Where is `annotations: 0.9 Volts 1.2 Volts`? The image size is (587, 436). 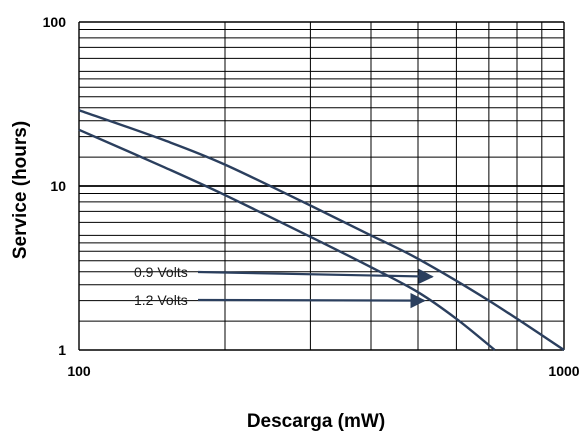
annotations: 0.9 Volts 1.2 Volts is located at coordinates (284, 286).